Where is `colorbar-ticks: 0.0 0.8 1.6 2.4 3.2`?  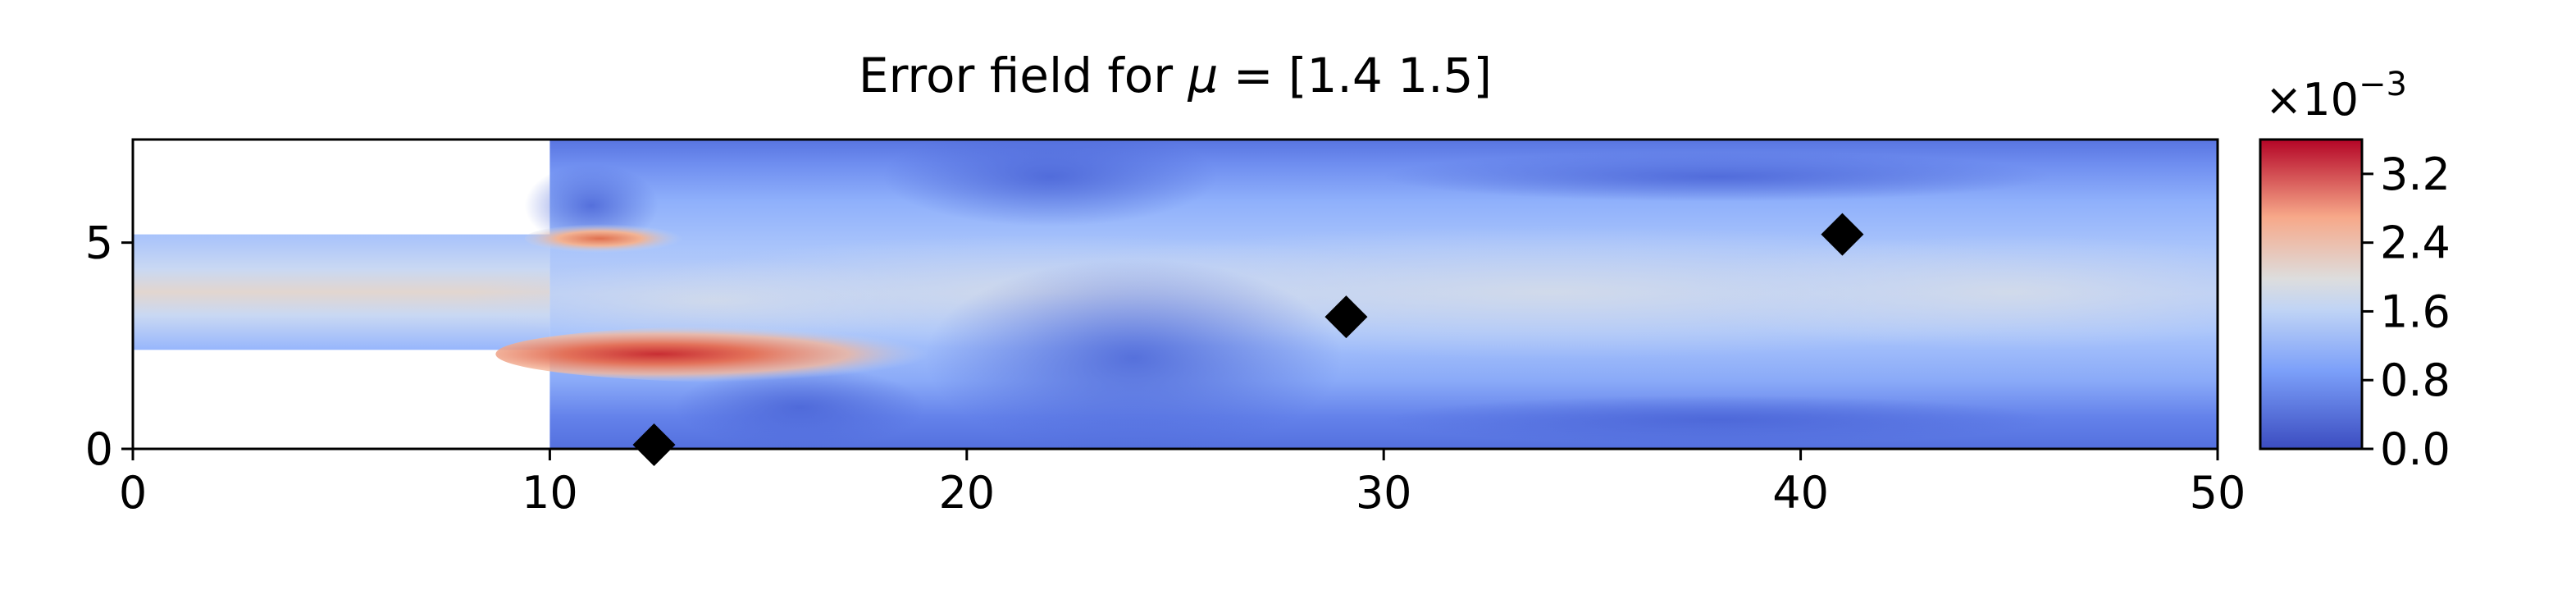
colorbar-ticks: 0.0 0.8 1.6 2.4 3.2 is located at coordinates (2406, 312).